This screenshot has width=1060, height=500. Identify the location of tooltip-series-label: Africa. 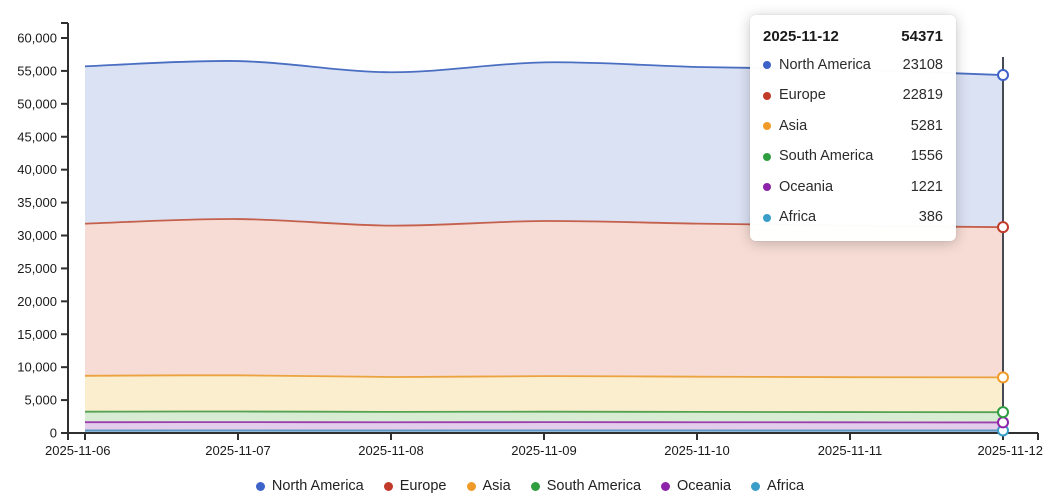
(798, 217).